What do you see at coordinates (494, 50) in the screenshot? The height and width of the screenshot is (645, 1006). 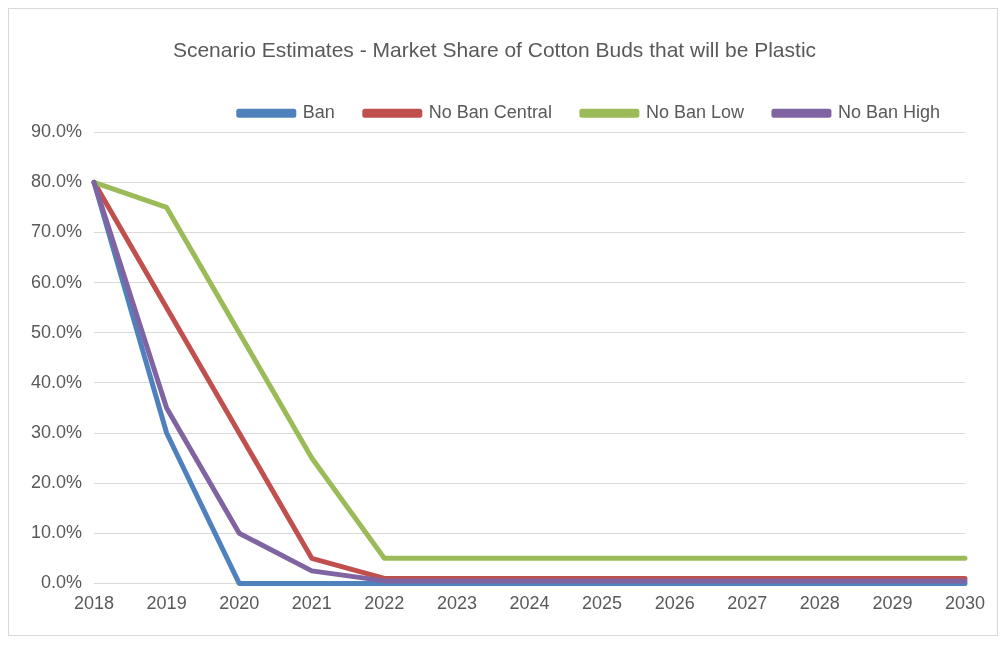 I see `chart-title: Scenario Estimates - Market Share of Cotton Buds that will be Plastic` at bounding box center [494, 50].